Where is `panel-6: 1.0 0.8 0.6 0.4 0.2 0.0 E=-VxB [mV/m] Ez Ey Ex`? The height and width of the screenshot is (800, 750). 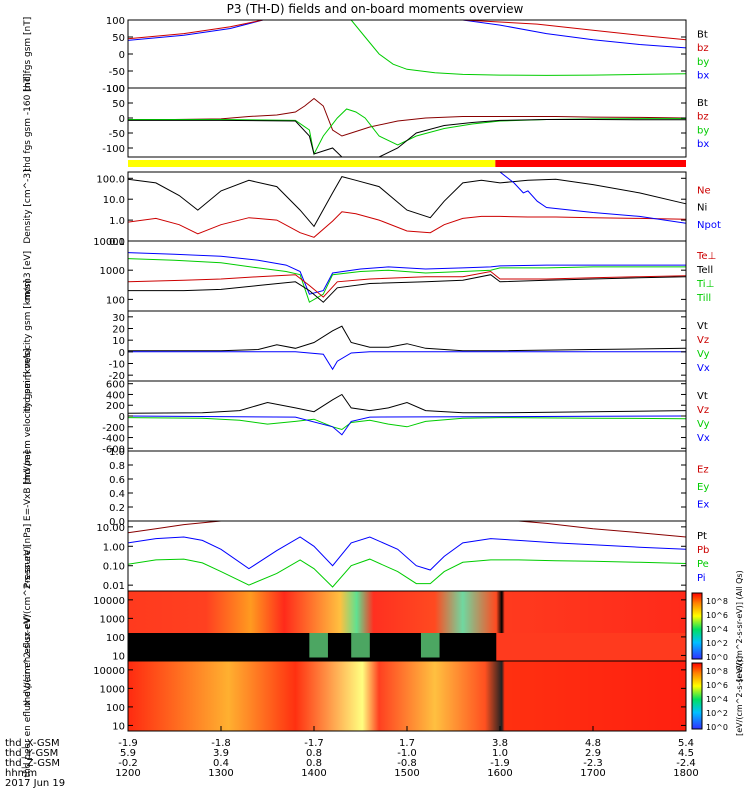 panel-6: 1.0 0.8 0.6 0.4 0.2 0.0 E=-VxB [mV/m] Ez Ey Ex is located at coordinates (366, 487).